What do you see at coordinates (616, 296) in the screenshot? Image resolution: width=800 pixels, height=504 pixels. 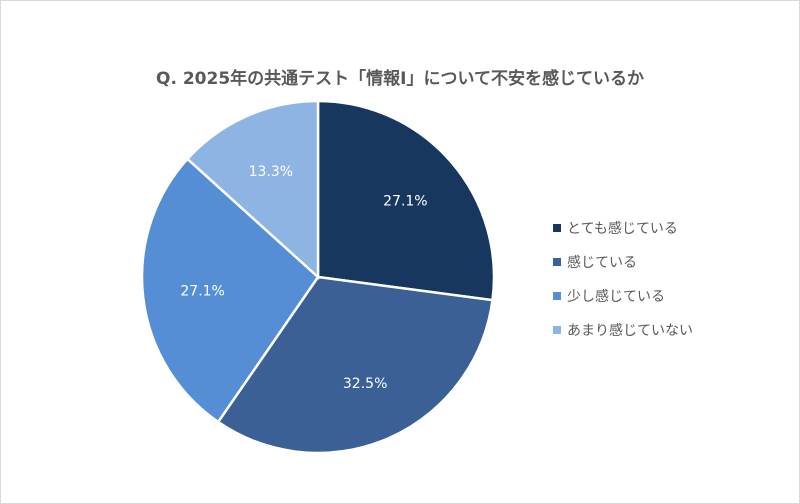 I see `legend-label-3: 少し感じている` at bounding box center [616, 296].